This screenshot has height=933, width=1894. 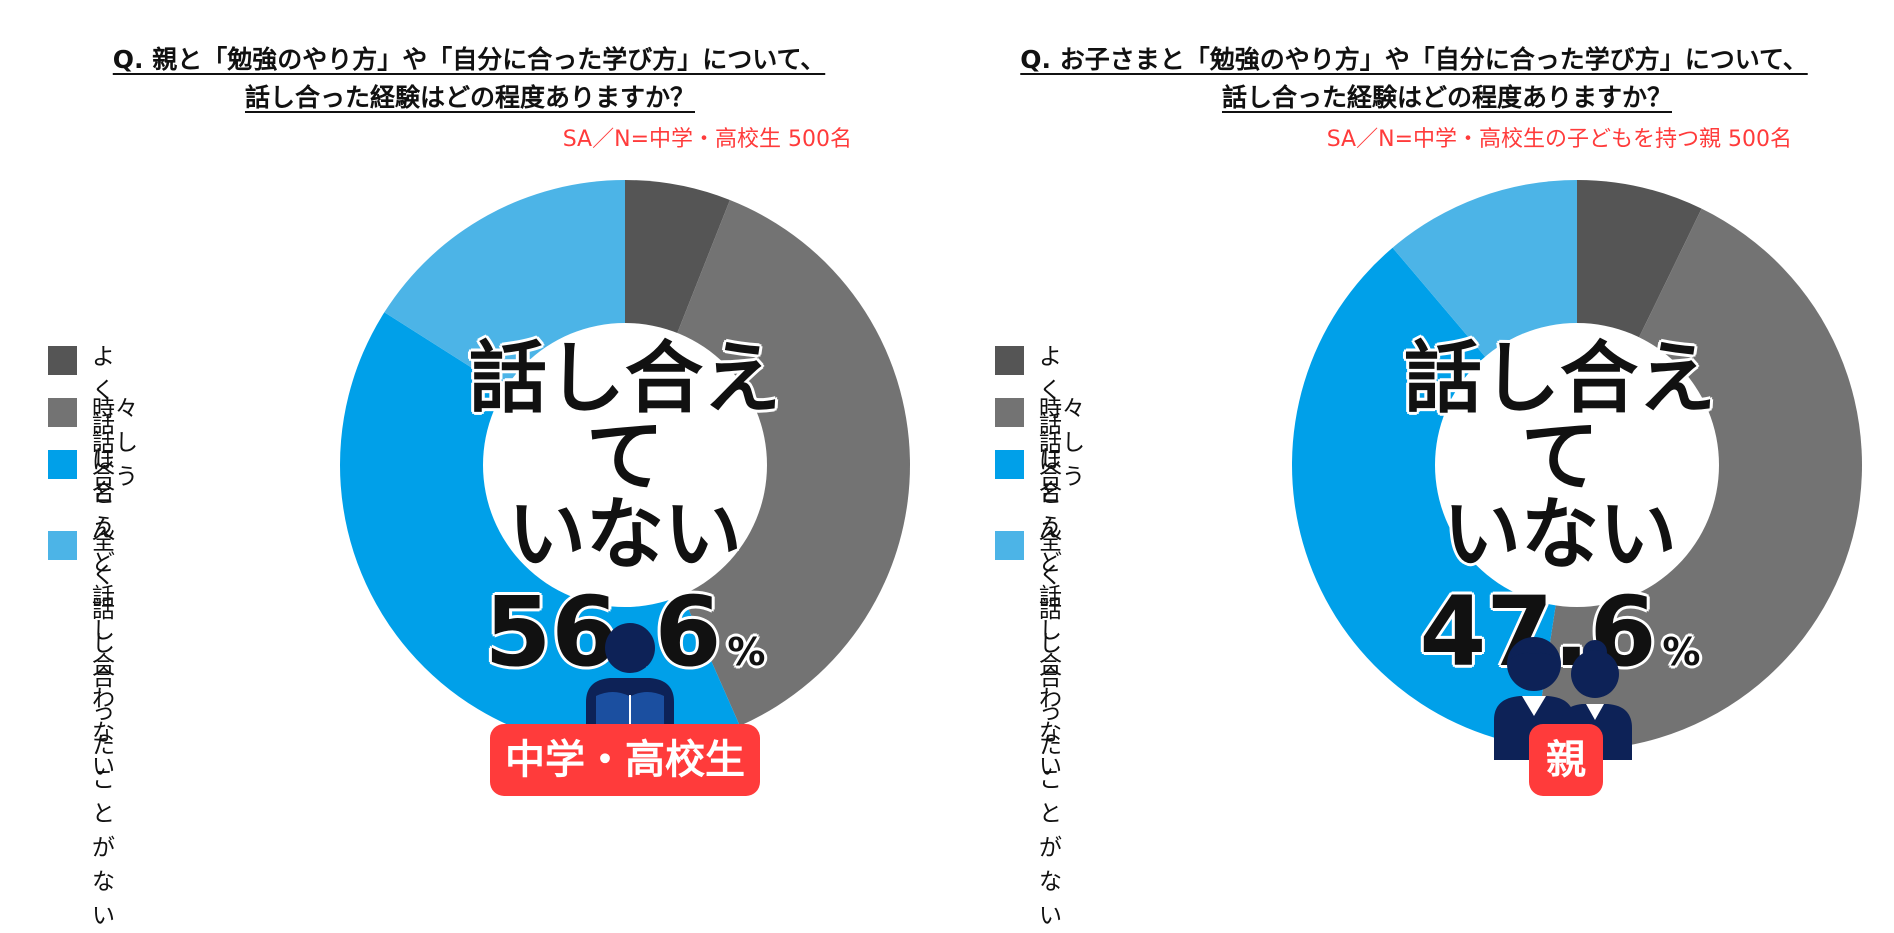 I want to click on sample-note: SA／N=中学・高校生の子どもを持つ親 500名, so click(x=1559, y=139).